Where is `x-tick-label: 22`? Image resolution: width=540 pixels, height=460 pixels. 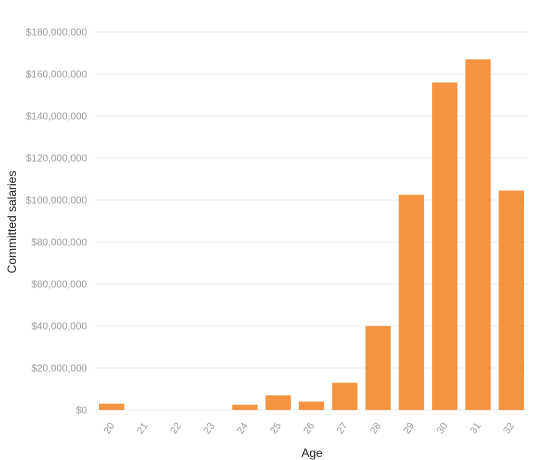
x-tick-label: 22 is located at coordinates (177, 428).